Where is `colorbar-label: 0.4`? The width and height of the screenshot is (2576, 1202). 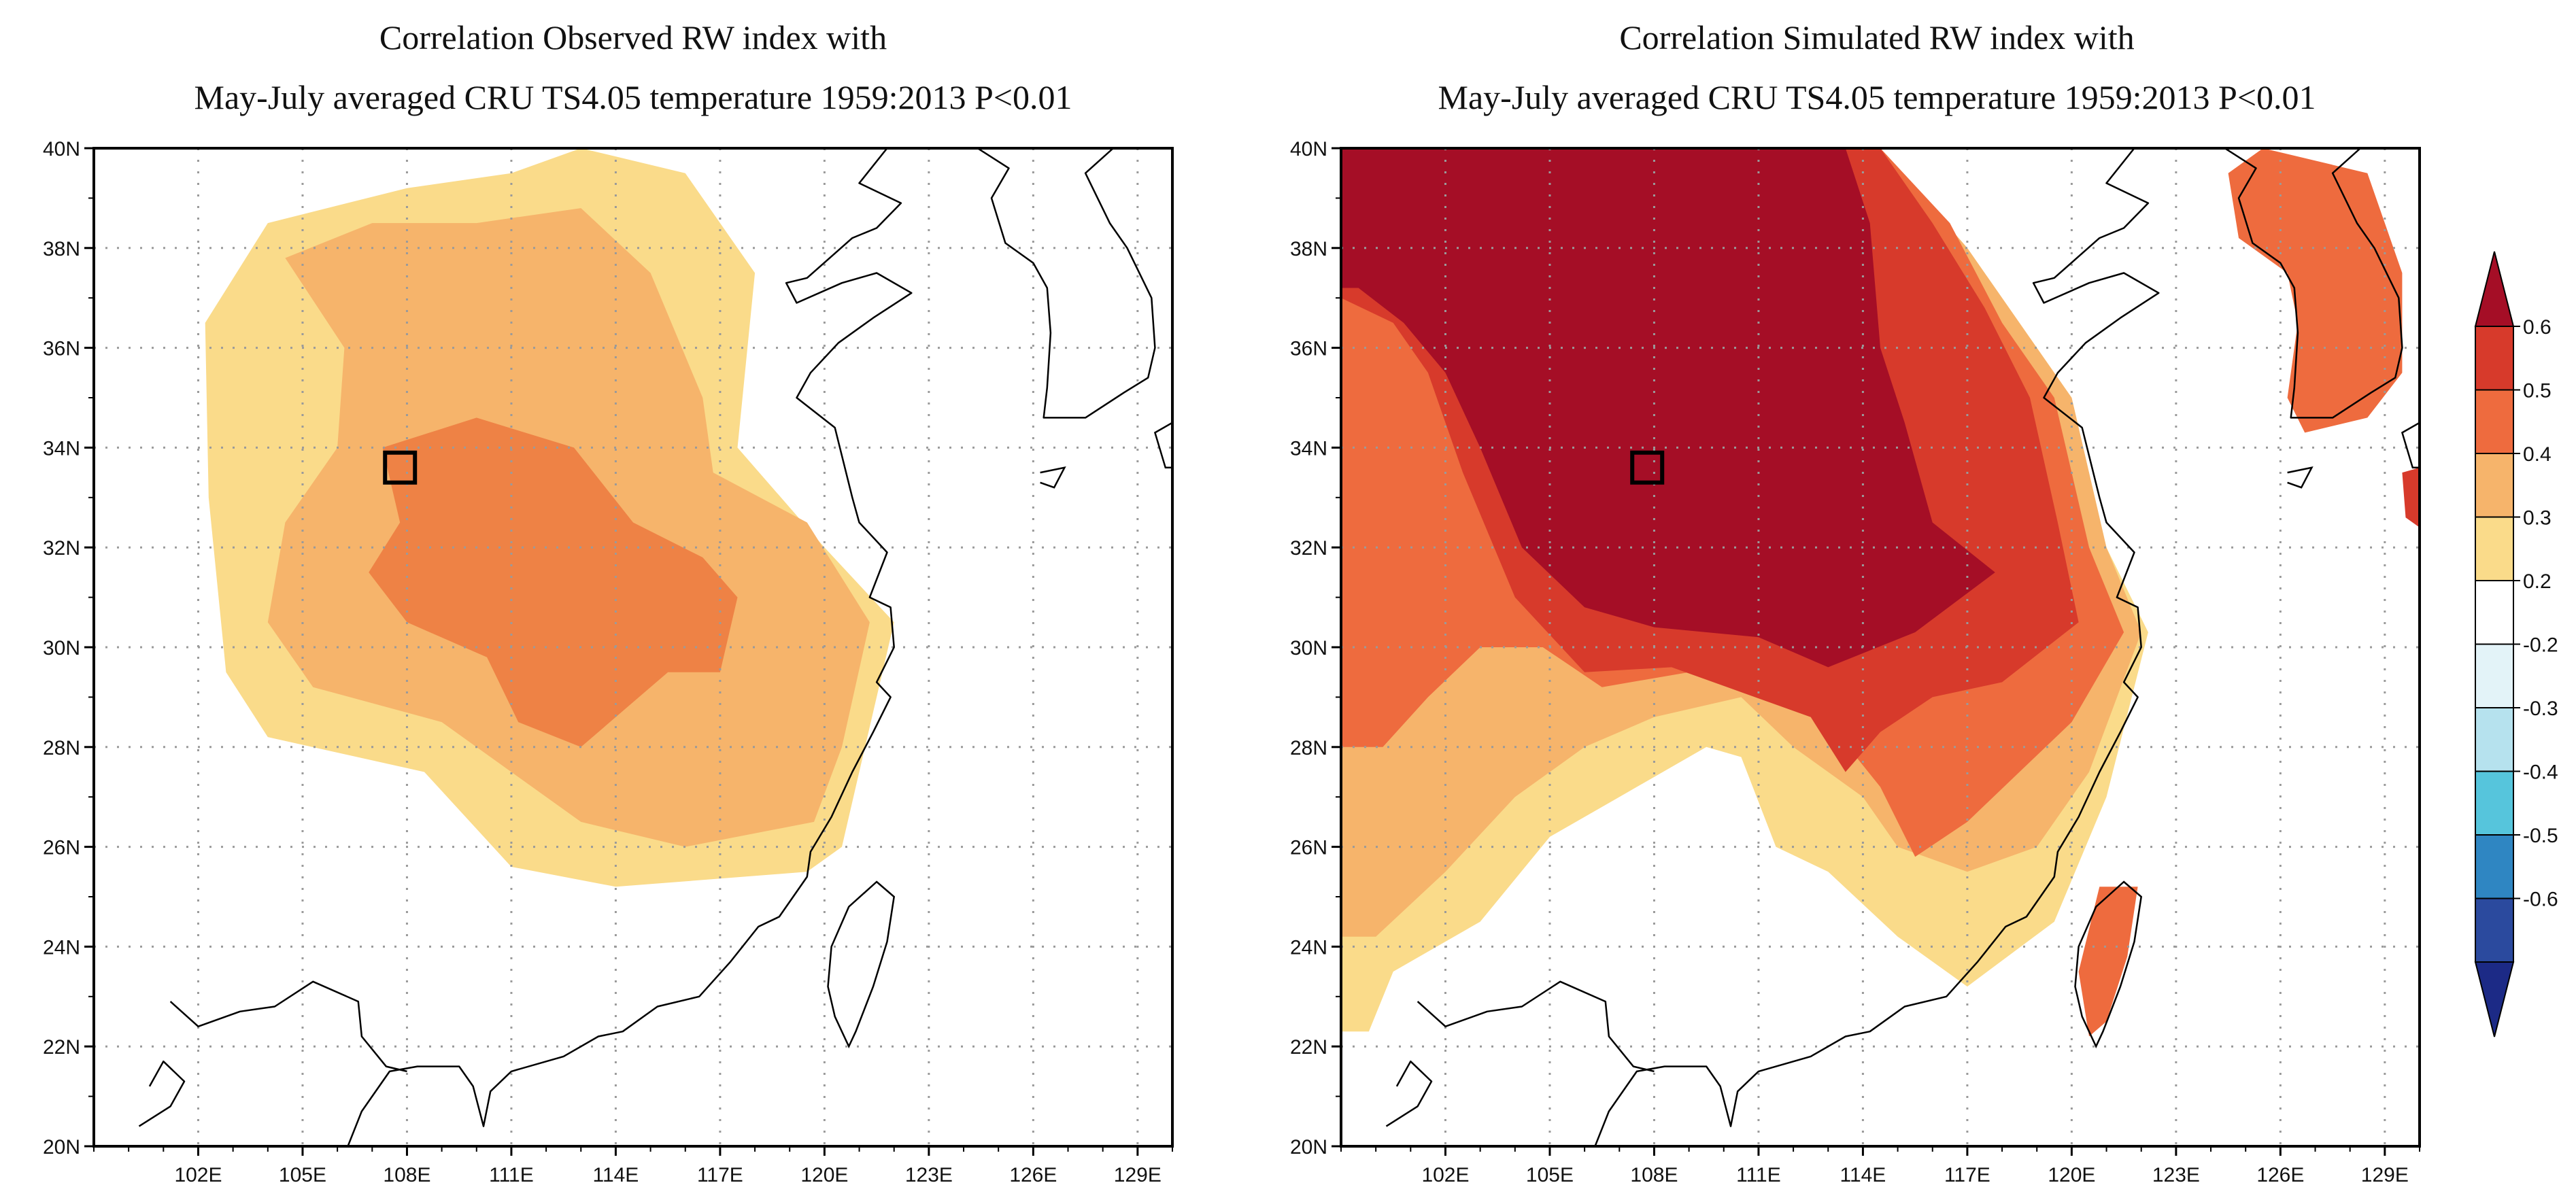 colorbar-label: 0.4 is located at coordinates (2537, 455).